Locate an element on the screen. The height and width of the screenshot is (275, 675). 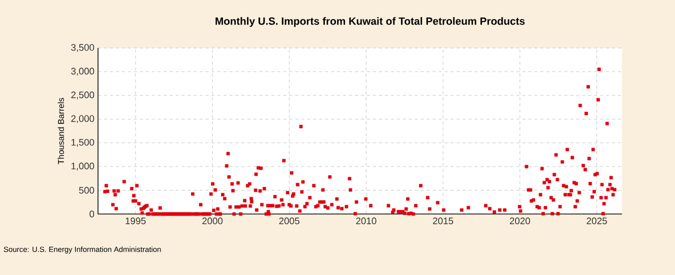
y-tick-label: 3,500 is located at coordinates (82, 48).